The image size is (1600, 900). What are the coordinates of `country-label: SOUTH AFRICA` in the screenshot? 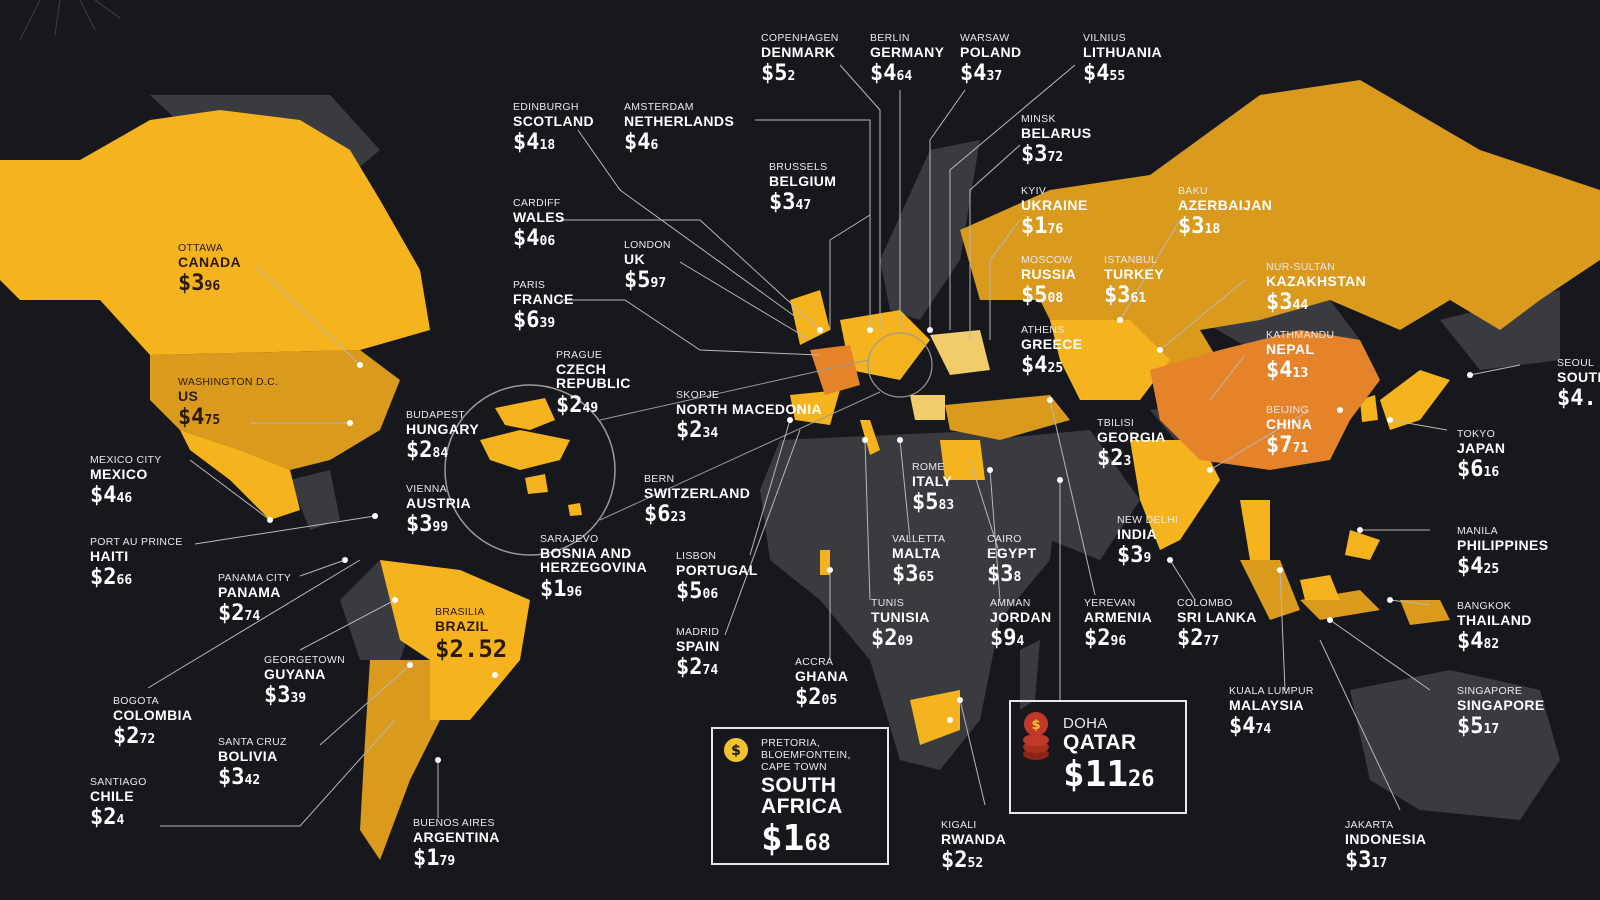 It's located at (802, 796).